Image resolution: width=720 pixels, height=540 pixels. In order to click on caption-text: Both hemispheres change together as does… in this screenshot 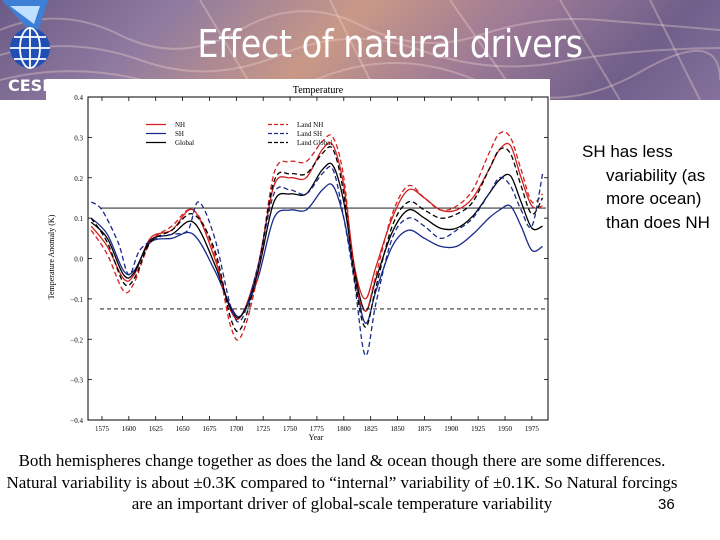, I will do `click(342, 482)`.